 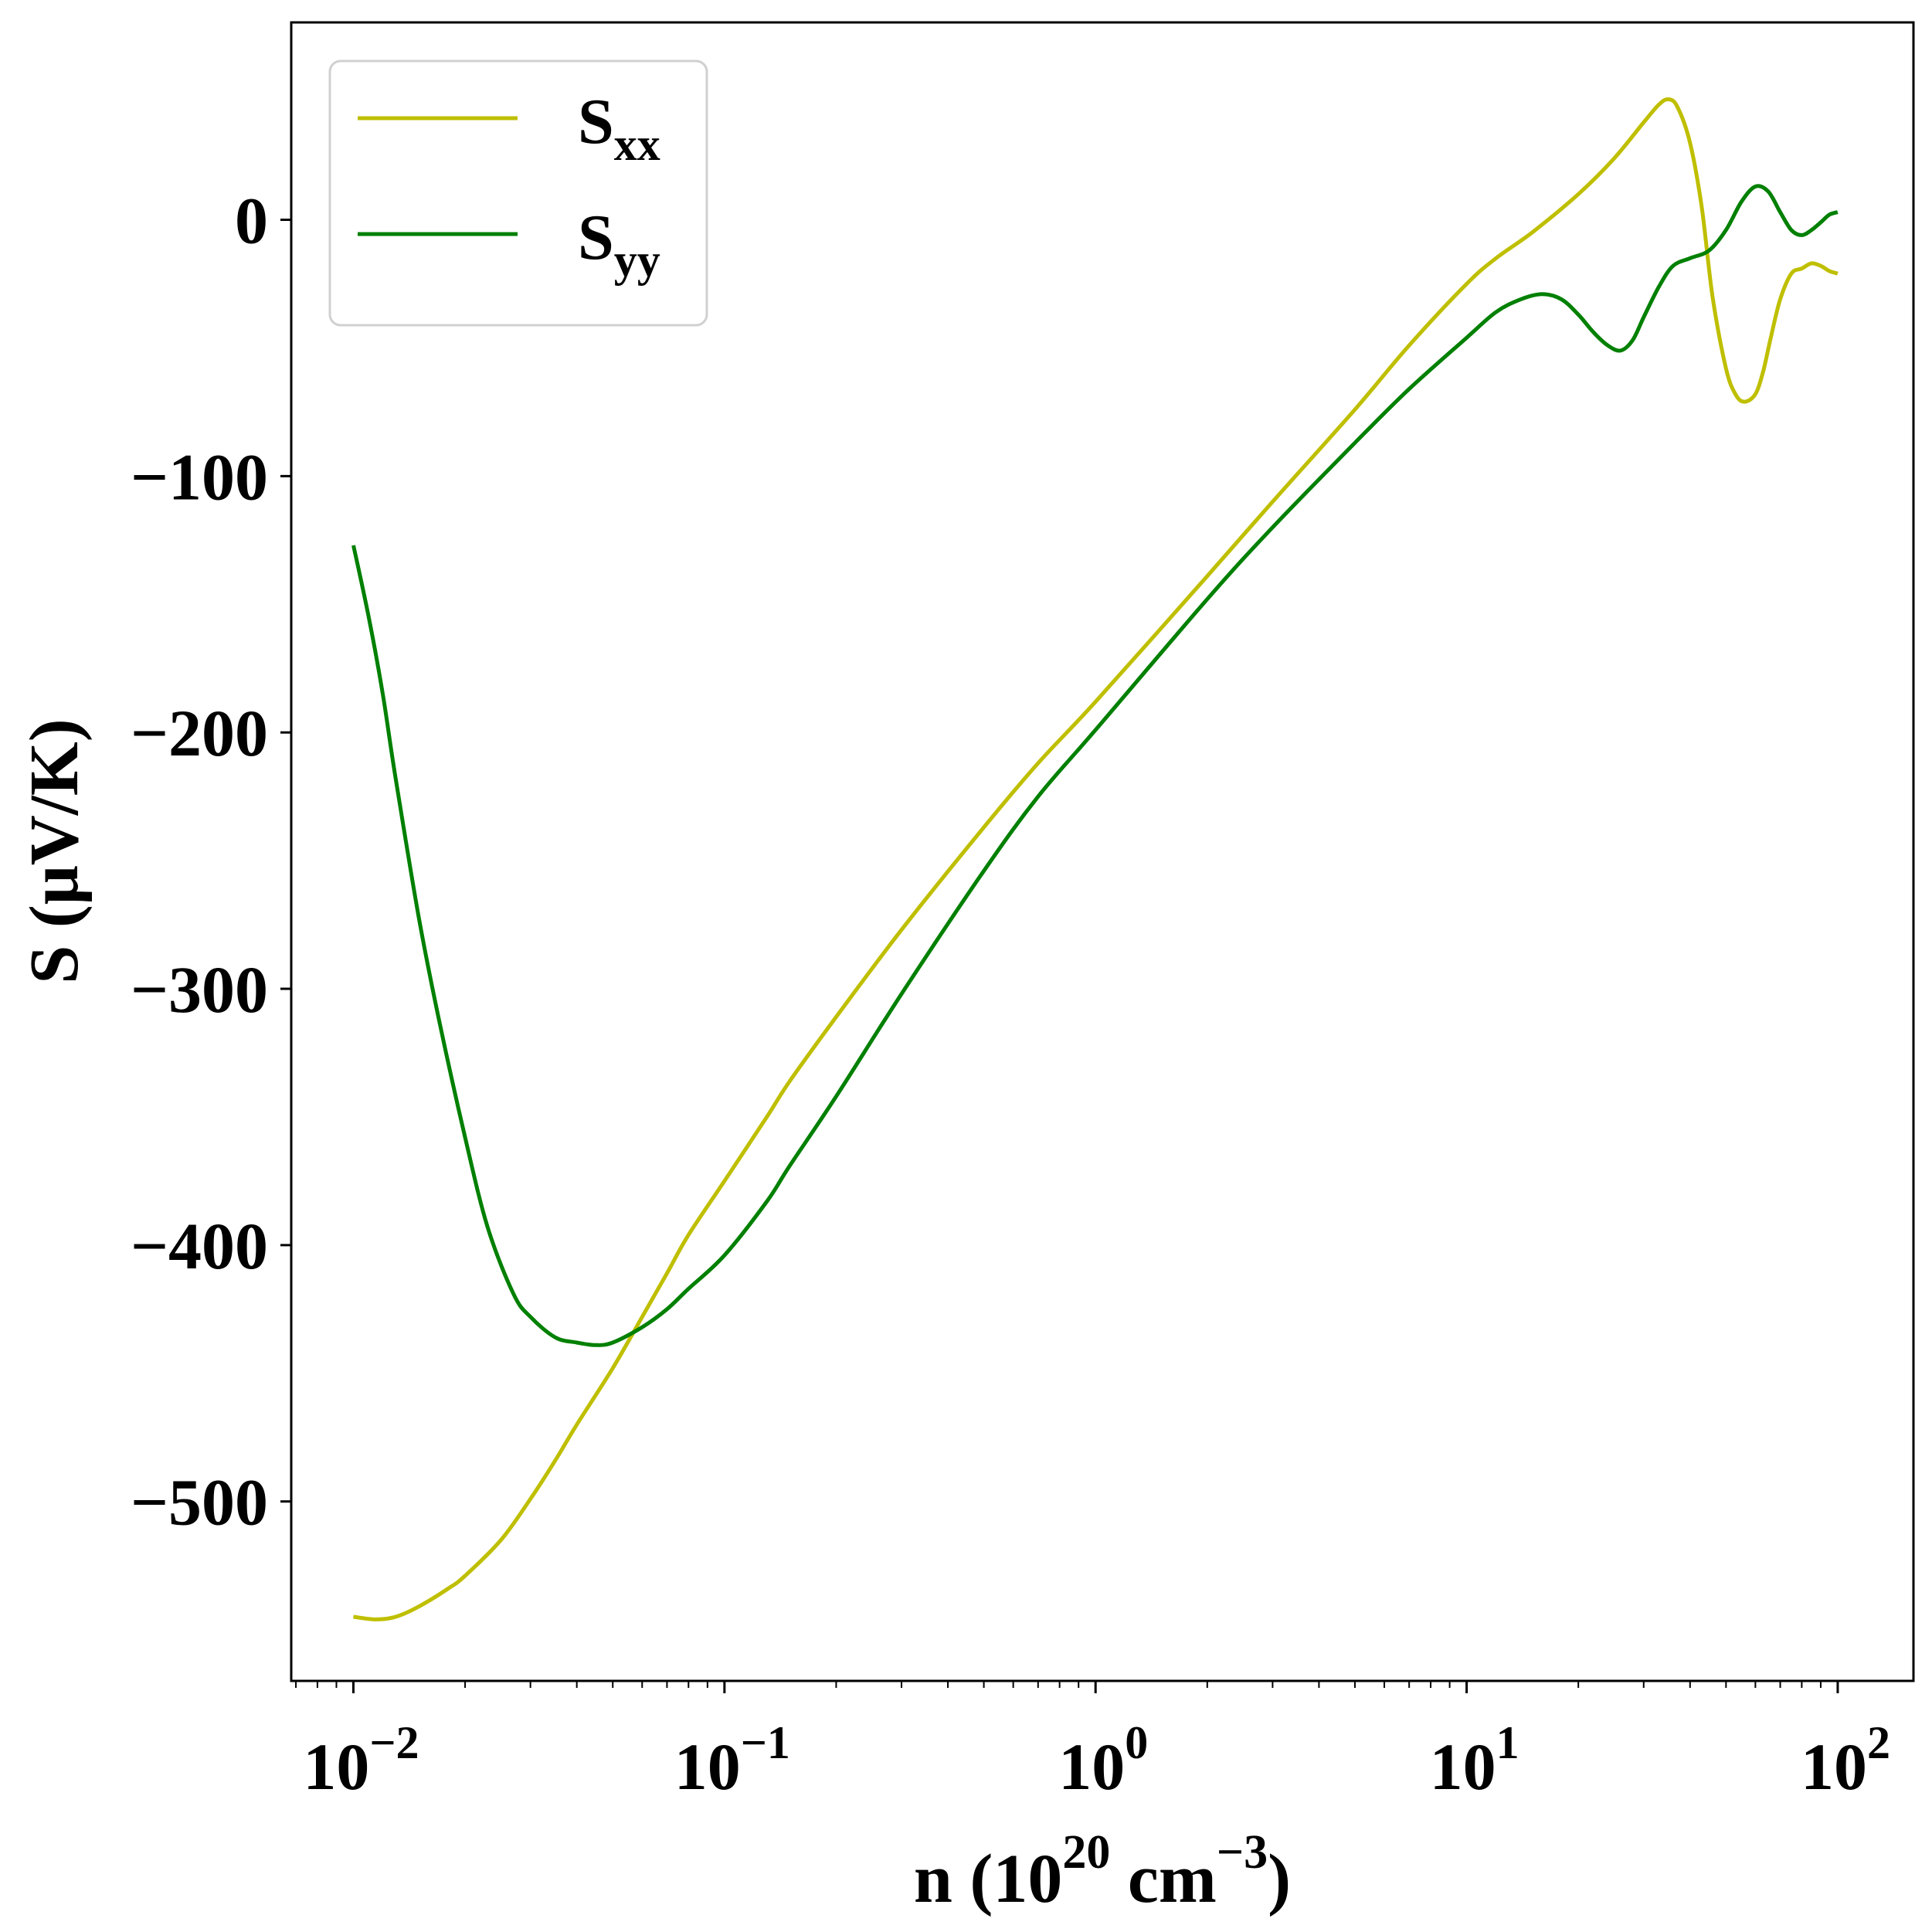 What do you see at coordinates (1163, 1879) in the screenshot?
I see `x-axis-label-mid: cm` at bounding box center [1163, 1879].